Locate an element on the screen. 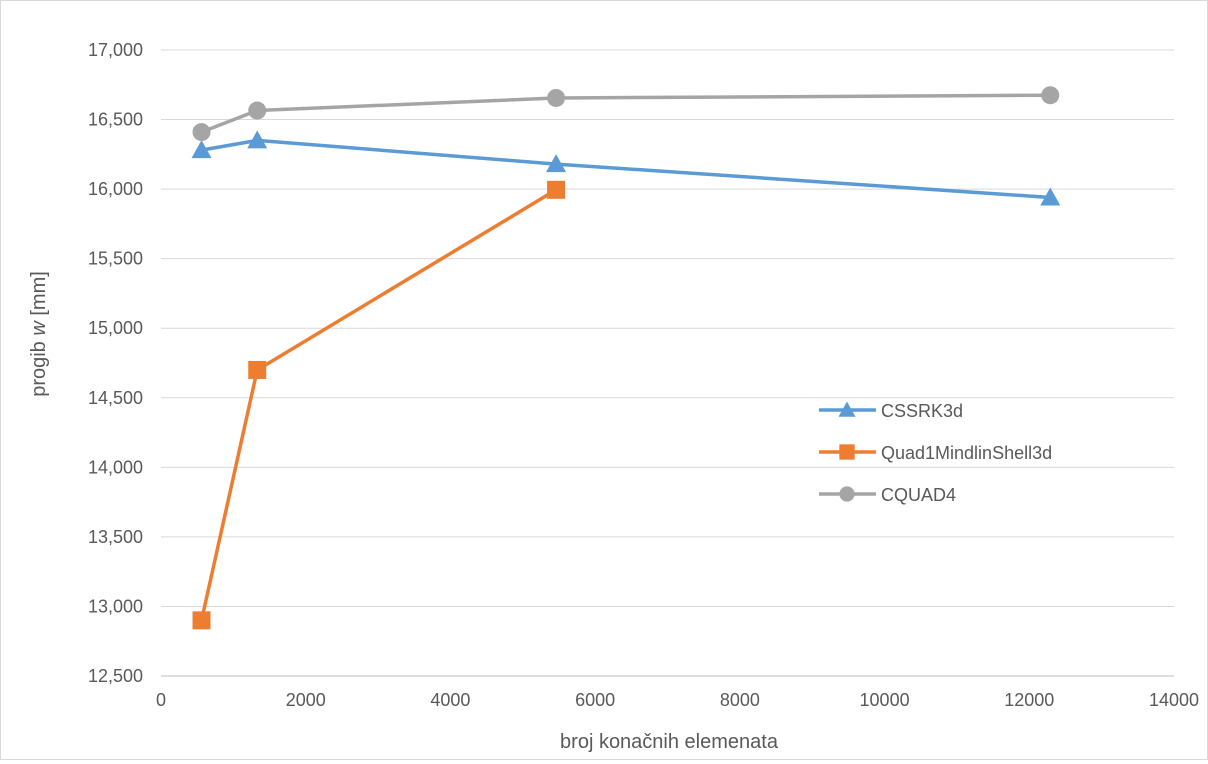 Image resolution: width=1208 pixels, height=764 pixels. x-axis-label: broj konačnih elemenata is located at coordinates (669, 742).